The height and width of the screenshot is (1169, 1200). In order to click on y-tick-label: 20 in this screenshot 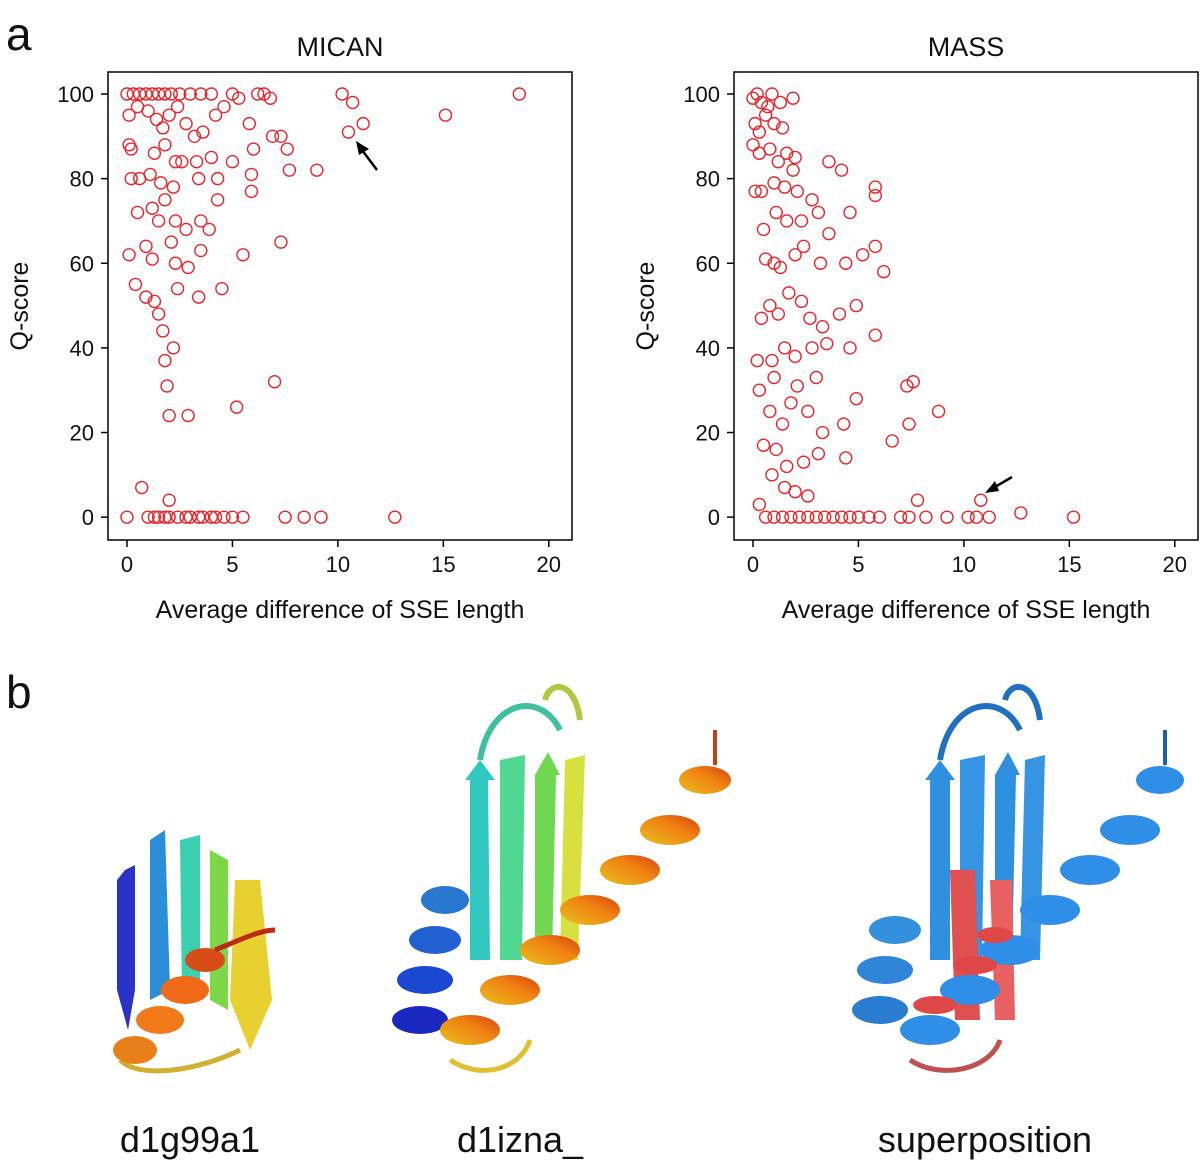, I will do `click(82, 433)`.